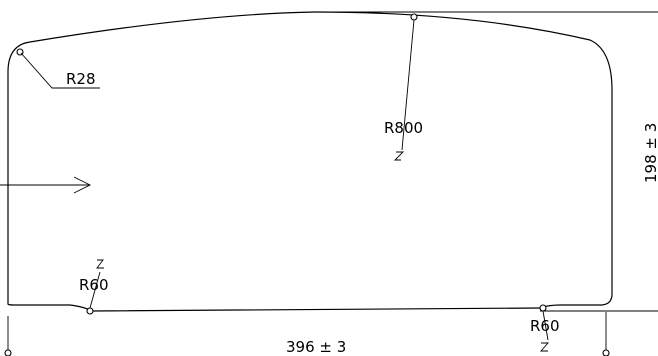 The height and width of the screenshot is (356, 658). What do you see at coordinates (8, 352) in the screenshot?
I see `width-terminator-left` at bounding box center [8, 352].